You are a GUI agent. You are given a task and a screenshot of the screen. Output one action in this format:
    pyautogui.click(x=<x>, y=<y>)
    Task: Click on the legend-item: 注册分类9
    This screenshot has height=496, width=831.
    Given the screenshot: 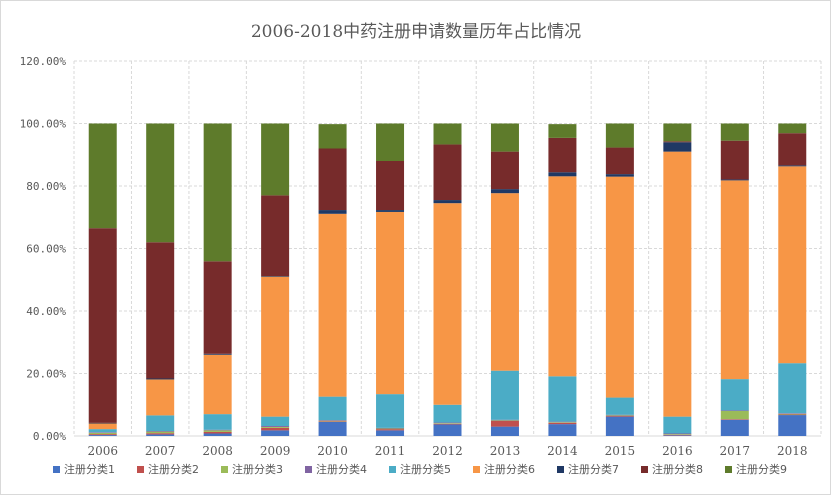 What is the action you would take?
    pyautogui.click(x=756, y=469)
    